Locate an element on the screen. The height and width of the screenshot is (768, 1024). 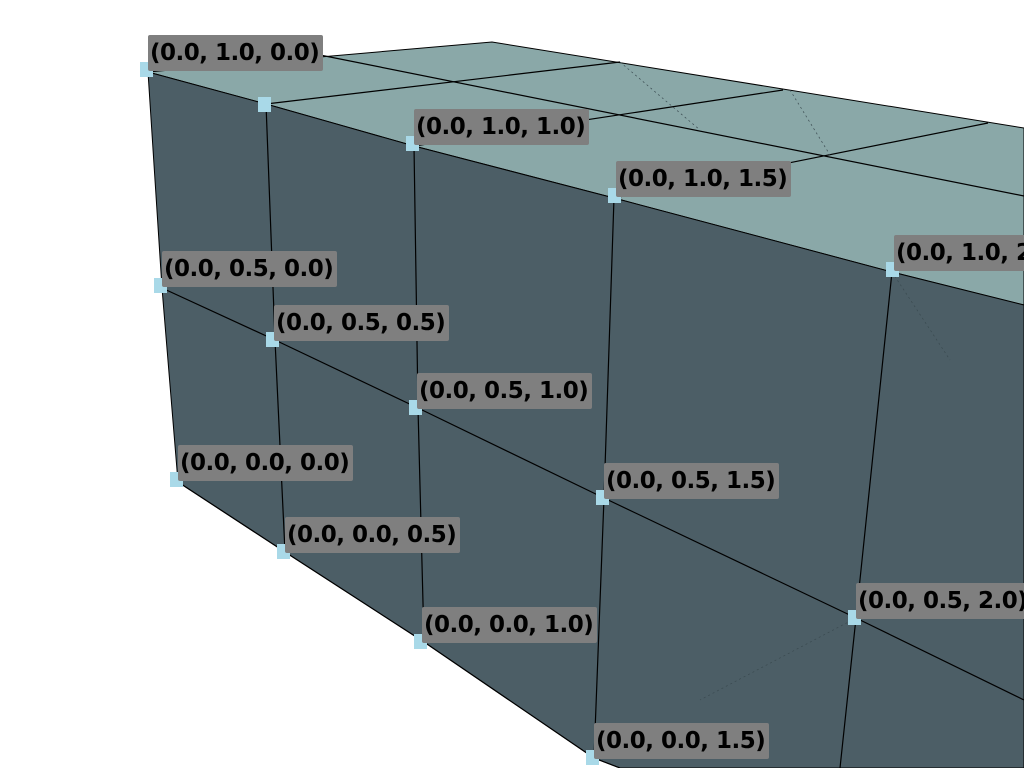
point-marker is located at coordinates (264, 104).